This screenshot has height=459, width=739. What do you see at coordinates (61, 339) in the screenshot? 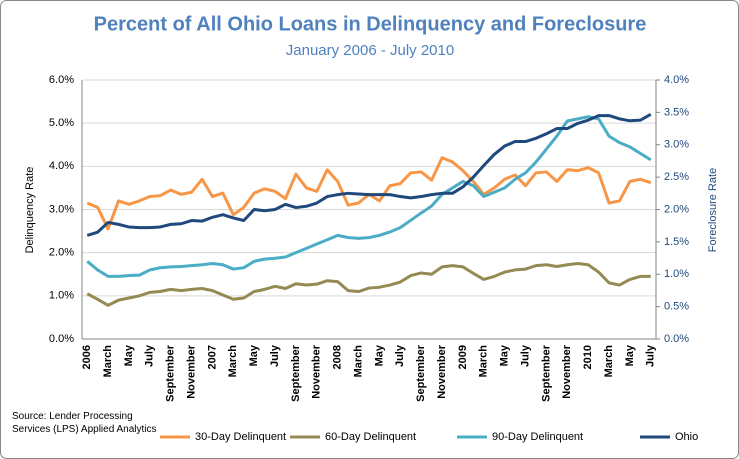
I see `y-tick-label: 0.0%` at bounding box center [61, 339].